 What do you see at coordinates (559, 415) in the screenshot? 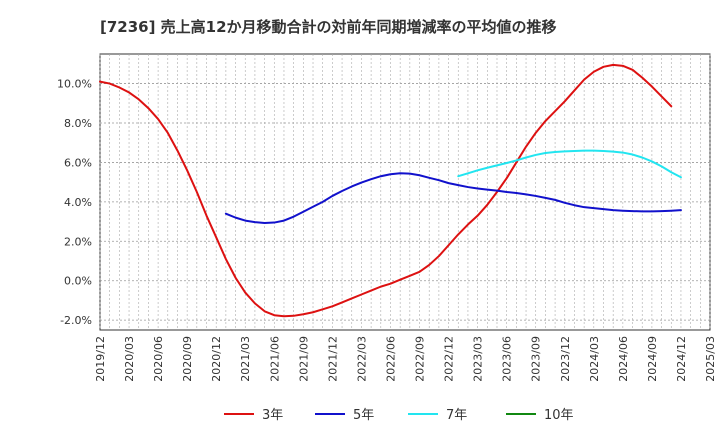
I see `legend-label: 10年` at bounding box center [559, 415].